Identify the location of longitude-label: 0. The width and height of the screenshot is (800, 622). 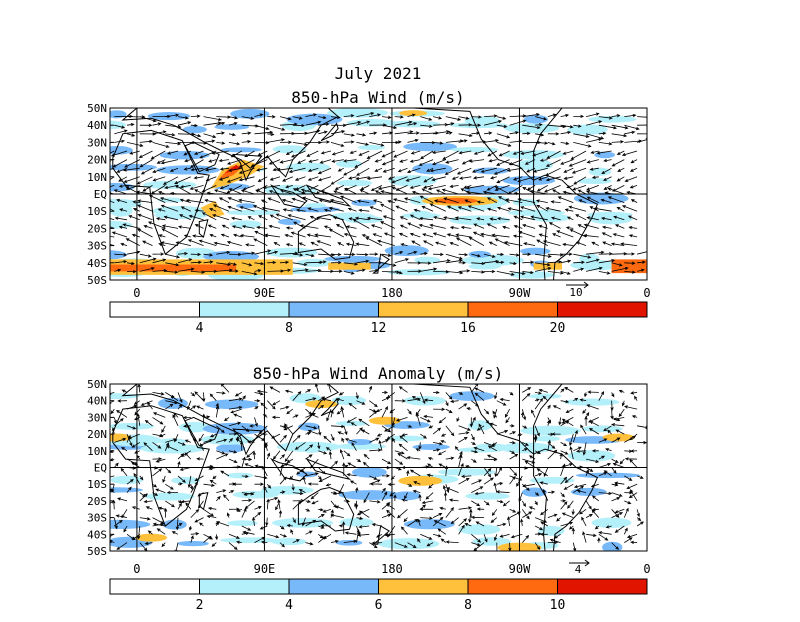
(136, 569).